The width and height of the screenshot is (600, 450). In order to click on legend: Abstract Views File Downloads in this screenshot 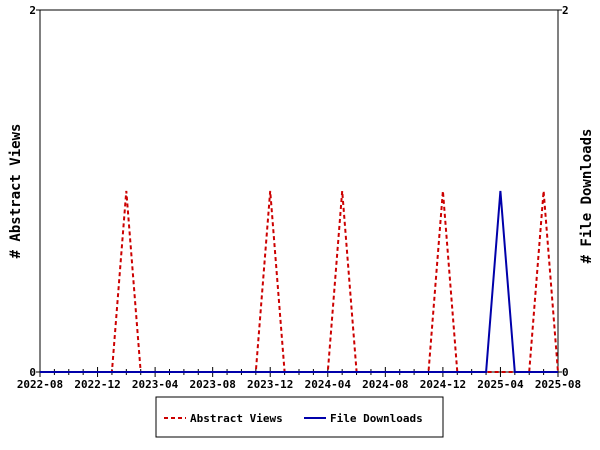, I will do `click(299, 417)`.